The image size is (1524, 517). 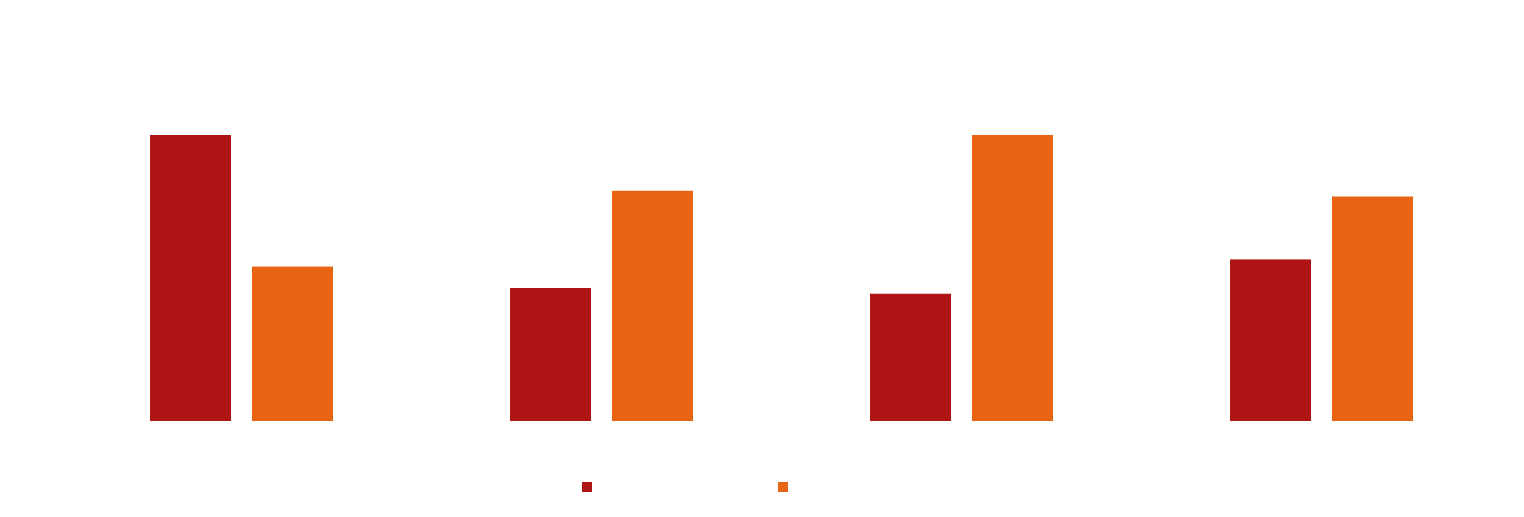 What do you see at coordinates (685, 487) in the screenshot?
I see `legend` at bounding box center [685, 487].